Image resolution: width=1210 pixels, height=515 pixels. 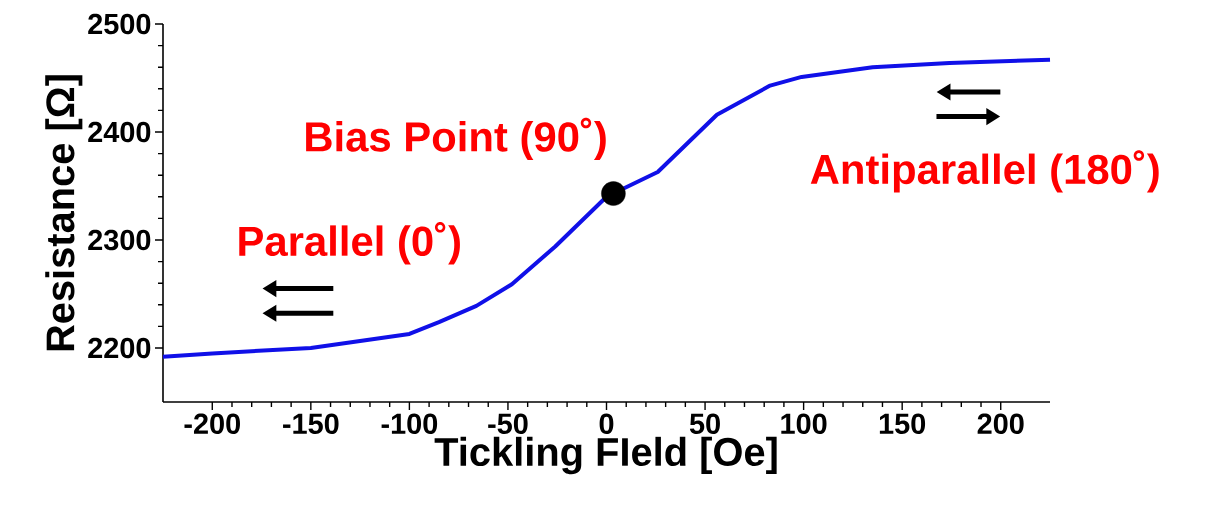 What do you see at coordinates (804, 423) in the screenshot?
I see `x-tick-label: 100` at bounding box center [804, 423].